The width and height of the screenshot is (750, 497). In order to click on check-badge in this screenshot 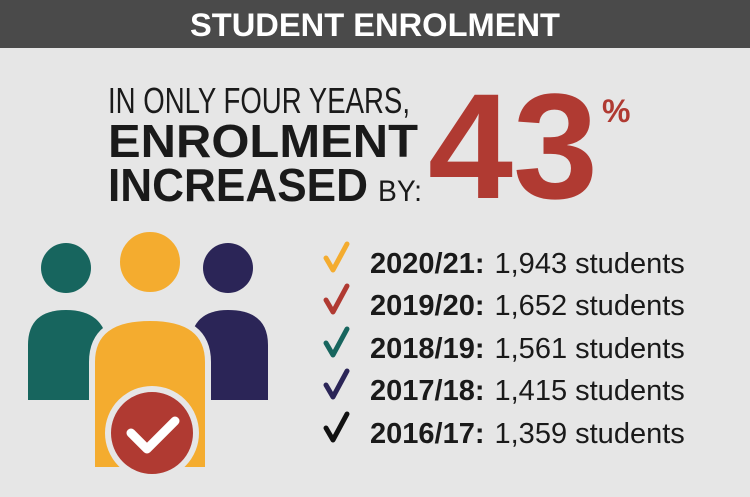, I will do `click(152, 433)`.